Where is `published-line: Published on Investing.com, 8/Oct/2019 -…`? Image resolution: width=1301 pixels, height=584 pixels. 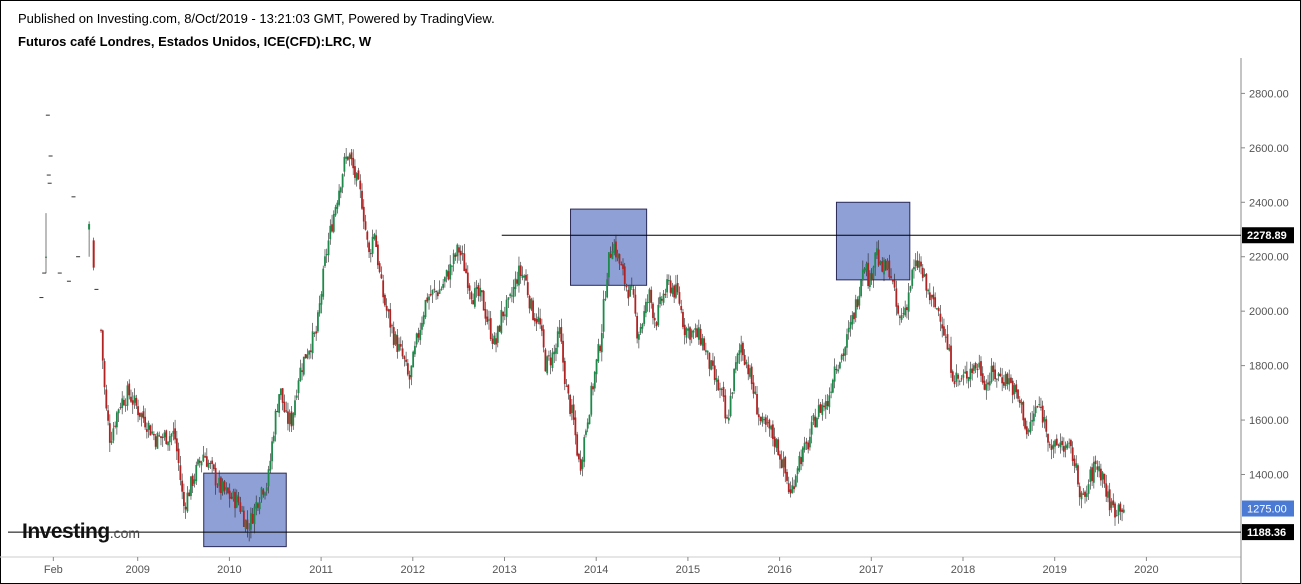
published-line: Published on Investing.com, 8/Oct/2019 -… is located at coordinates (256, 18).